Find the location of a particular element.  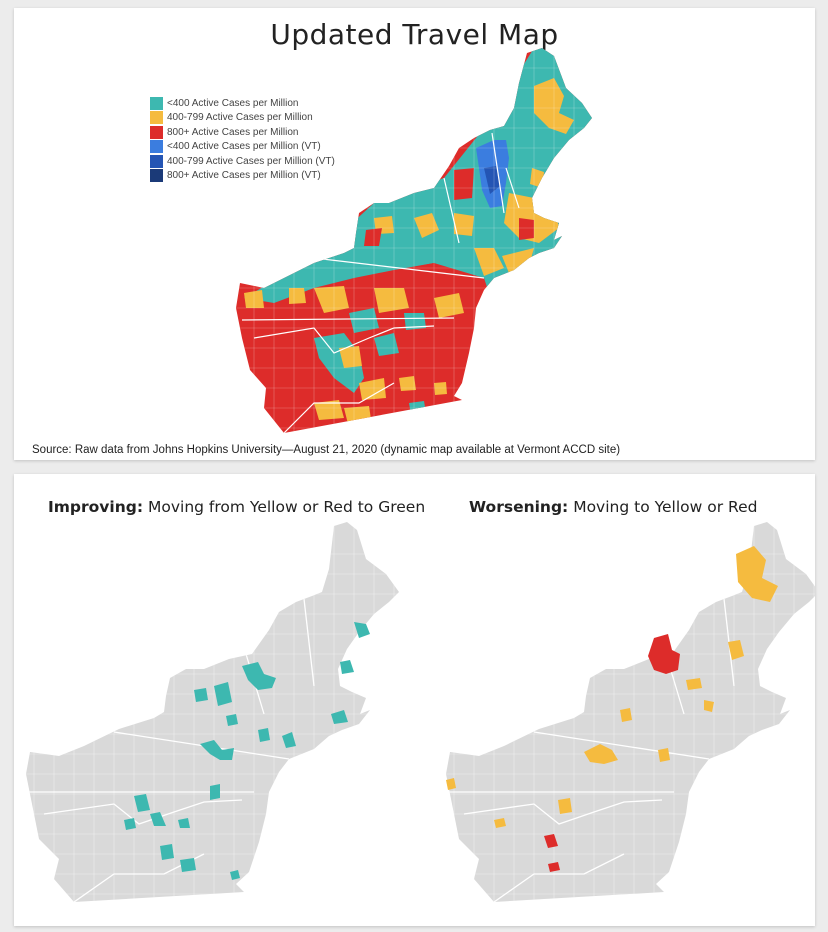

worsening-heading: Worsening: Moving to Yellow or Red is located at coordinates (613, 507).